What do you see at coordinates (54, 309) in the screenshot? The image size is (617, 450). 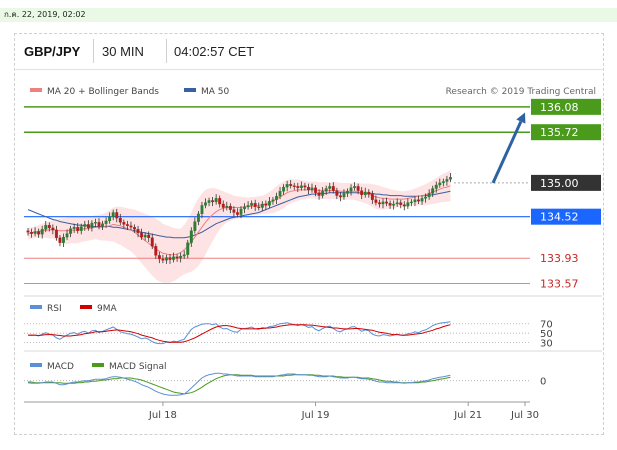 I see `legend-label-rsi: RSI` at bounding box center [54, 309].